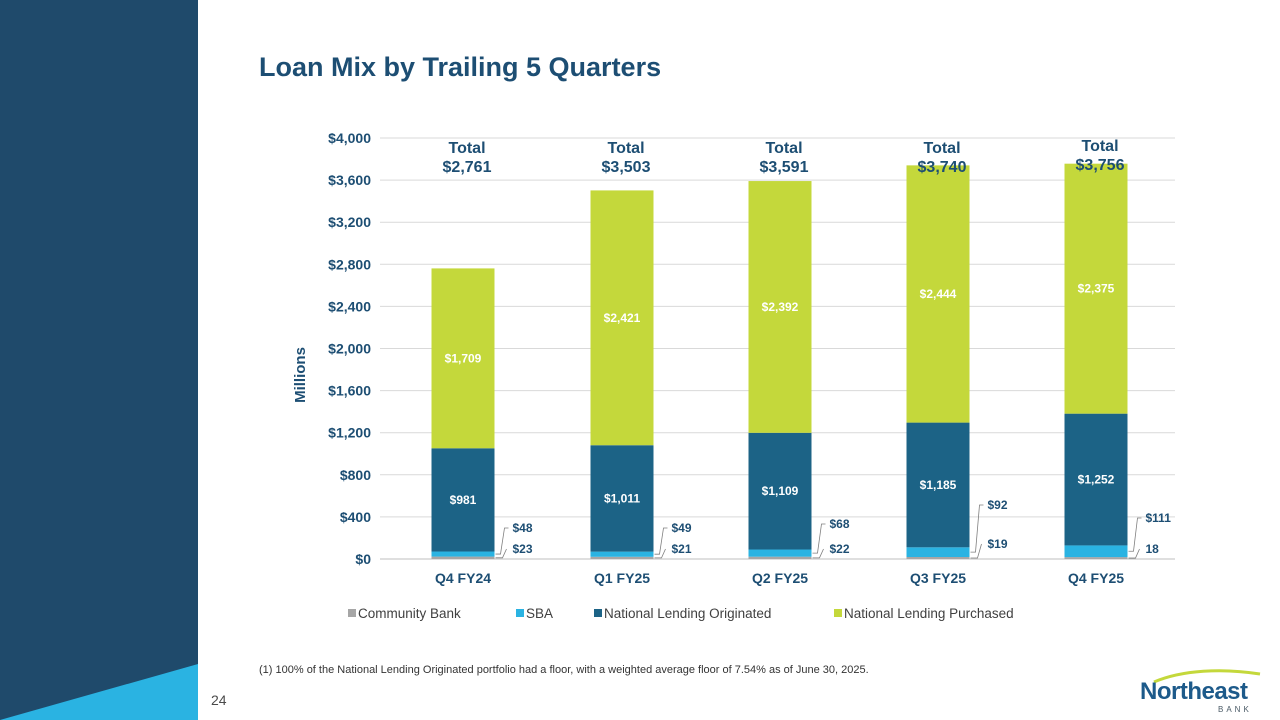  Describe the element at coordinates (929, 613) in the screenshot. I see `legend-label-national-lending-purchased: National Lending Purchased` at that location.